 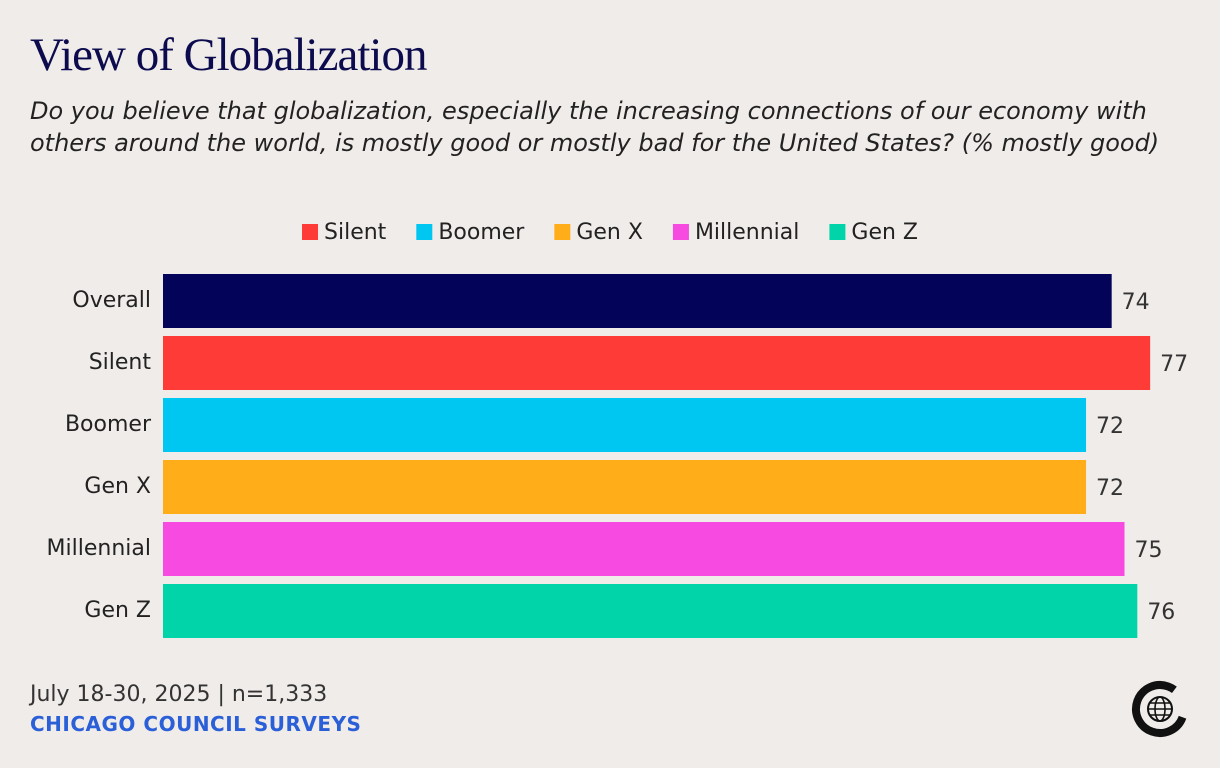 I want to click on category-label: Boomer, so click(x=108, y=424).